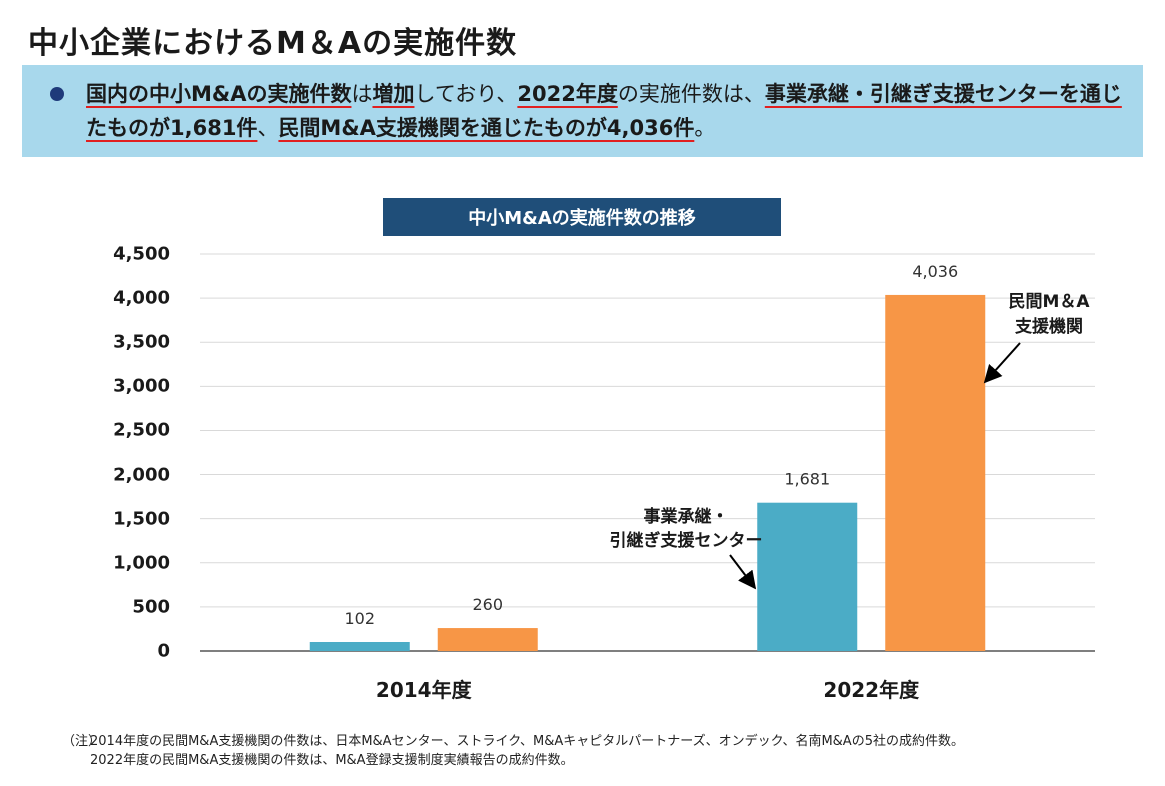 The image size is (1165, 786). What do you see at coordinates (359, 618) in the screenshot?
I see `data-label: 102` at bounding box center [359, 618].